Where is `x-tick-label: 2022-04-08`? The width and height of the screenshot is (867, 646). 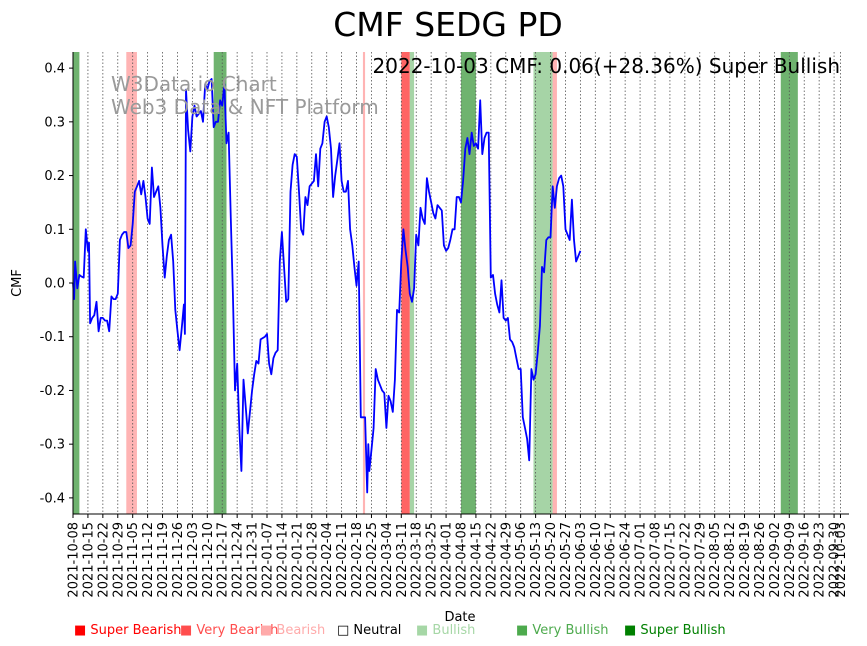
x-tick-label: 2022-04-08 is located at coordinates (462, 560).